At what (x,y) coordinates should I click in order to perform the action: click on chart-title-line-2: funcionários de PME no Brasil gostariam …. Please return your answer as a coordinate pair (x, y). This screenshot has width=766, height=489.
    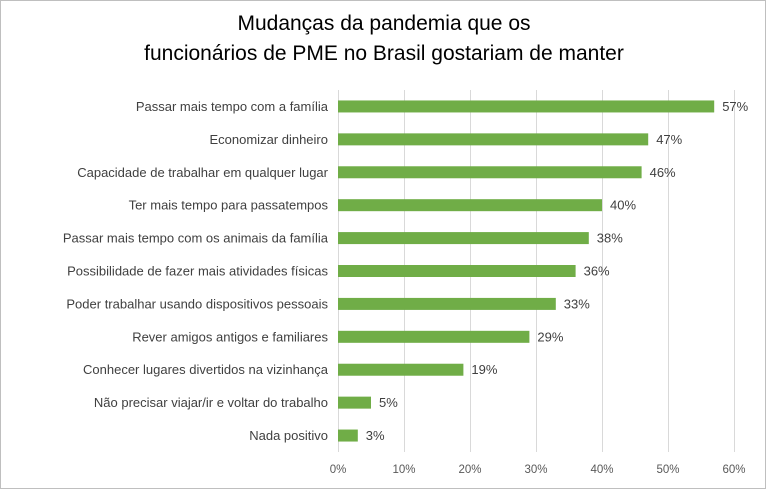
    Looking at the image, I should click on (384, 53).